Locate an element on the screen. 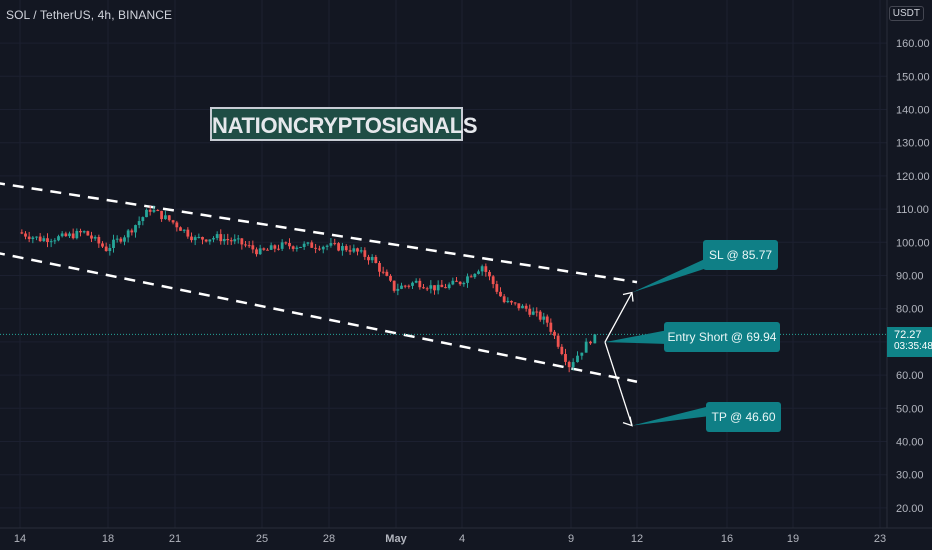  y-tick-label: 60.00 is located at coordinates (910, 376).